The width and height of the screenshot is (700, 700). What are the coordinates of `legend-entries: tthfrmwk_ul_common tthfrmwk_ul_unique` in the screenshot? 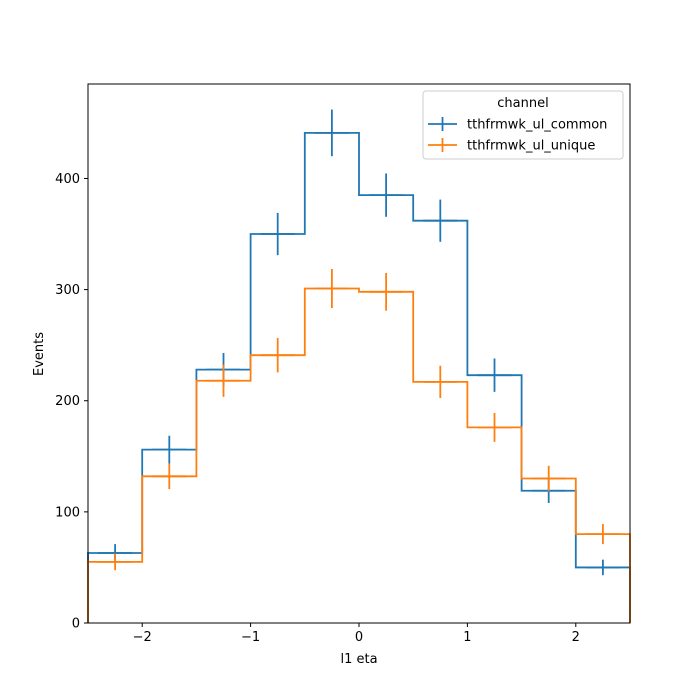 It's located at (517, 135).